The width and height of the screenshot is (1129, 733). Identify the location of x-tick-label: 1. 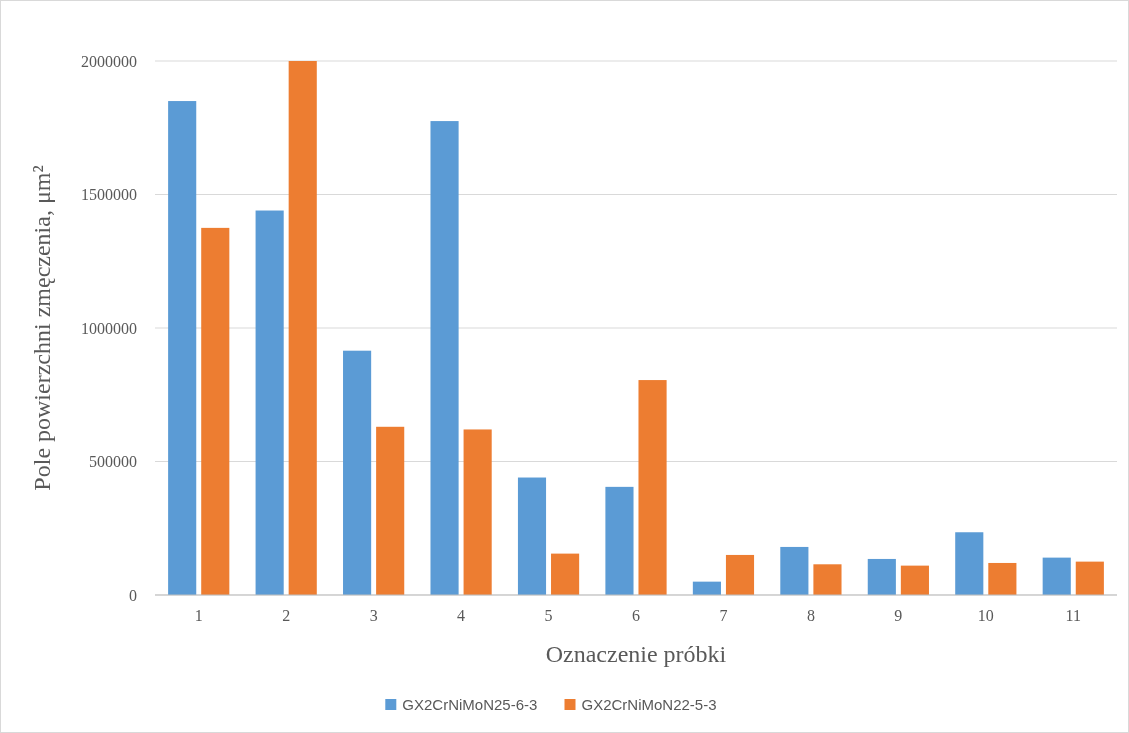
(198, 615).